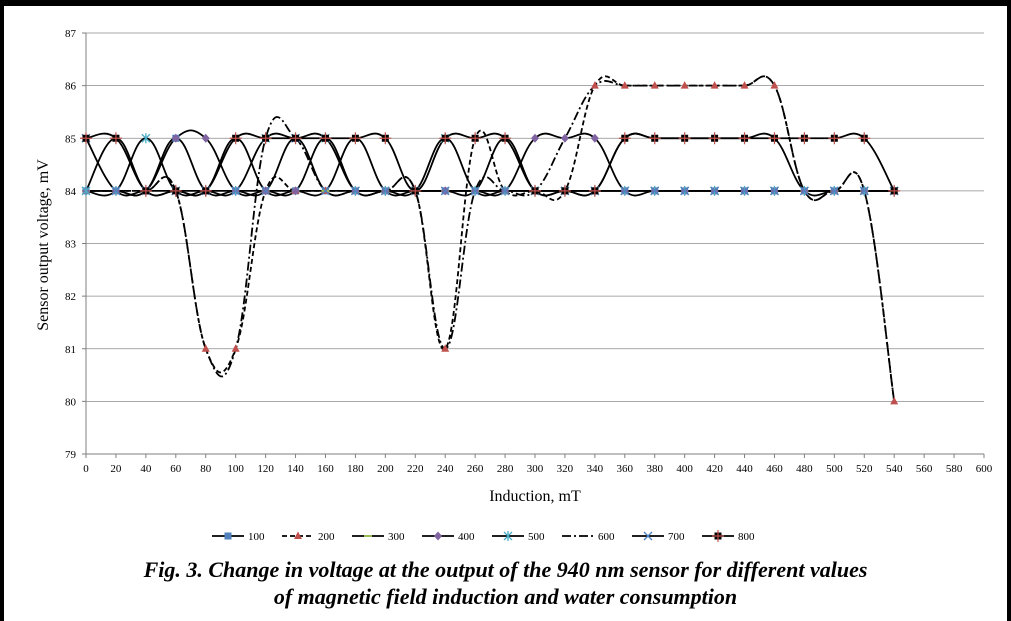  Describe the element at coordinates (308, 537) in the screenshot. I see `legend-item-200: 200` at that location.